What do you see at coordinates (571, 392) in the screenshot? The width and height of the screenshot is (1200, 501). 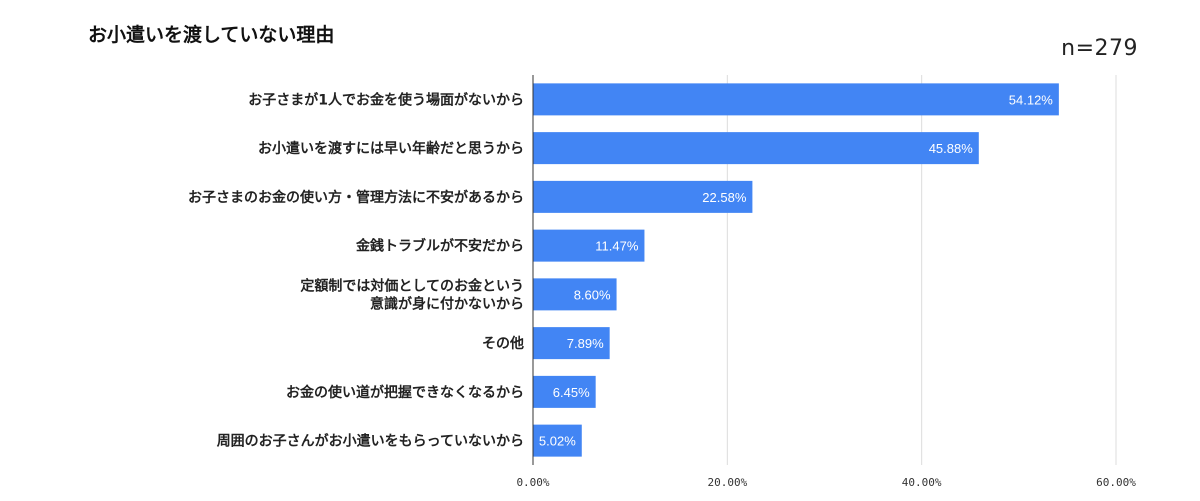 I see `bar-value-label: 6.45%` at bounding box center [571, 392].